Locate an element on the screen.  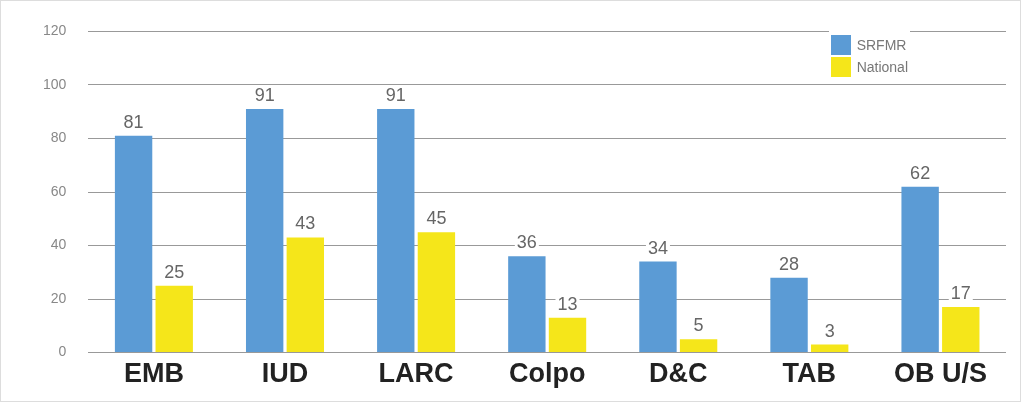
y-tick-label: 20 is located at coordinates (58, 297).